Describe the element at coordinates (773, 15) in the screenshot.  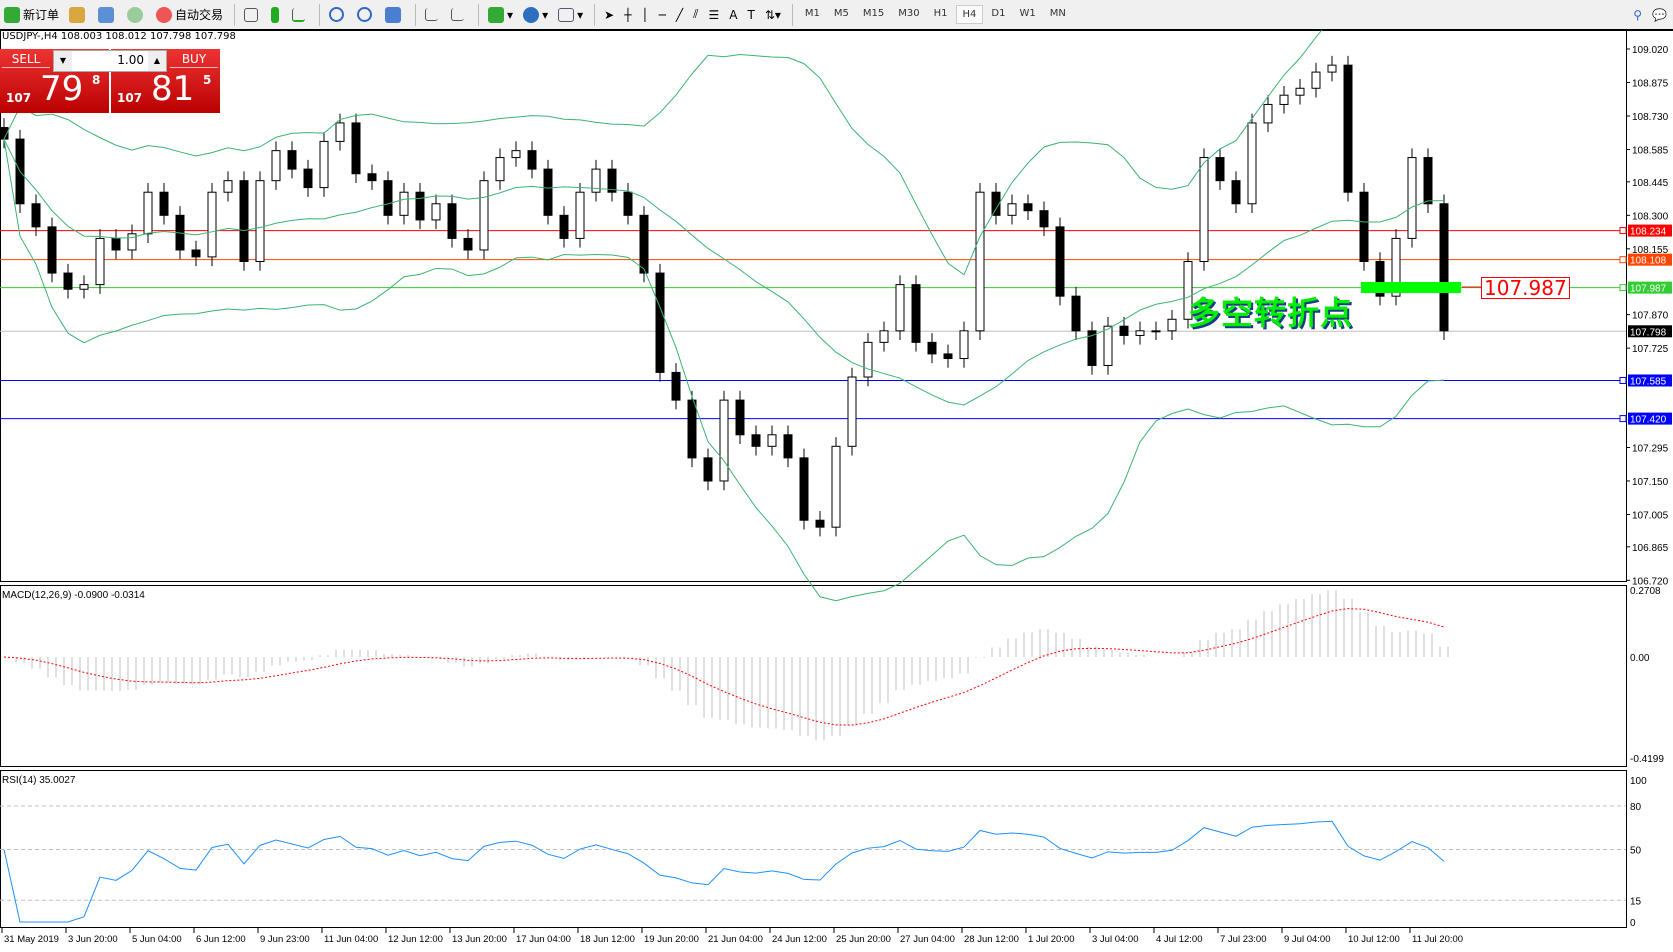
I see `arrows-button: ⇅▾` at that location.